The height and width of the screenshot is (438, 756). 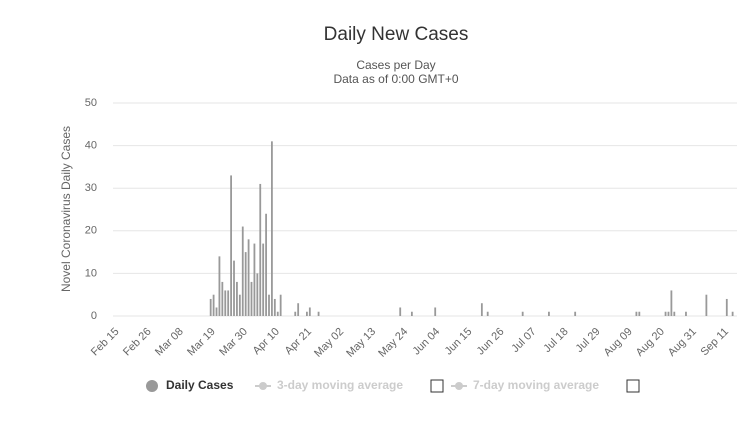 What do you see at coordinates (266, 341) in the screenshot?
I see `x-tick-label: Apr 10` at bounding box center [266, 341].